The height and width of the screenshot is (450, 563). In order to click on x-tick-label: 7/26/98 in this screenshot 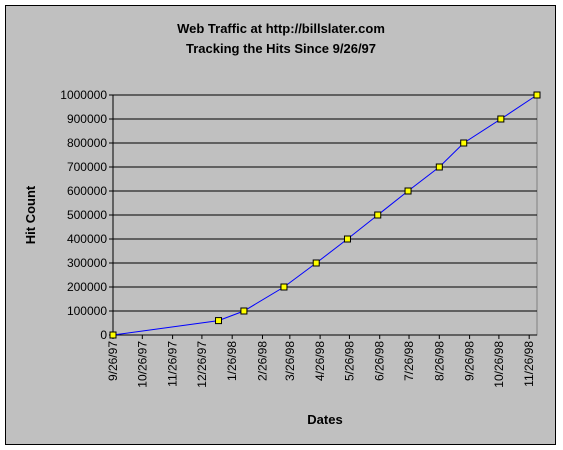, I will do `click(409, 361)`.